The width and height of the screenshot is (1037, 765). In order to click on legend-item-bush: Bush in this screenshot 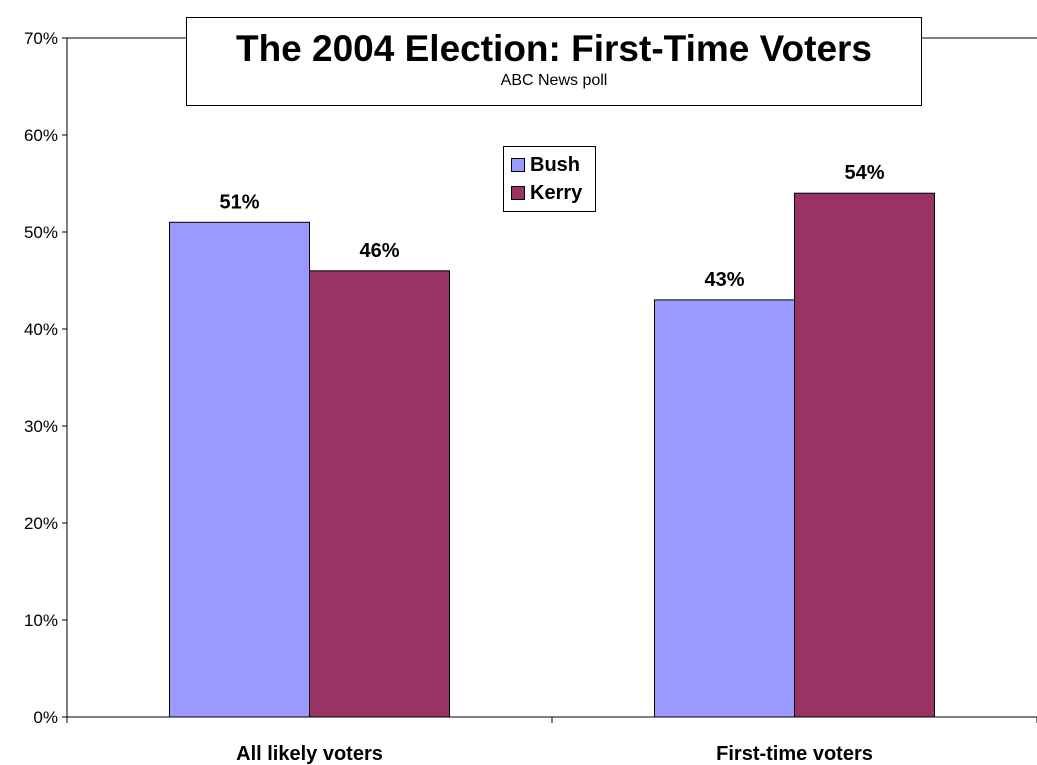, I will do `click(553, 165)`.